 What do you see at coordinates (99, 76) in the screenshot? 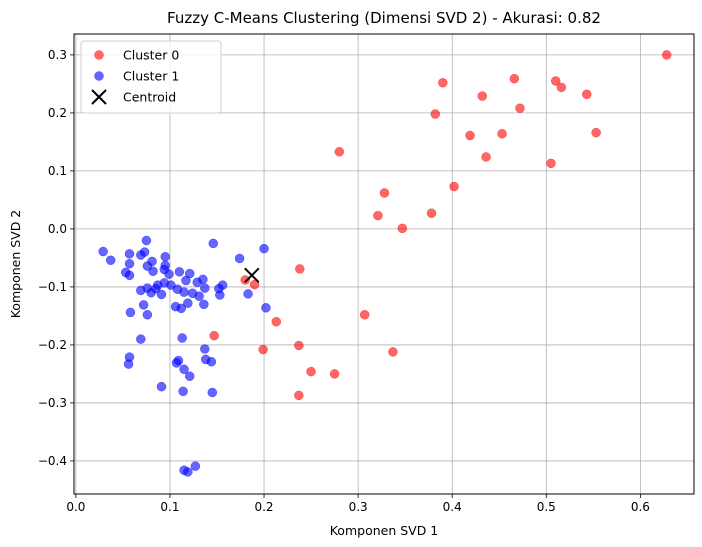
I see `legend-cluster-1-marker` at bounding box center [99, 76].